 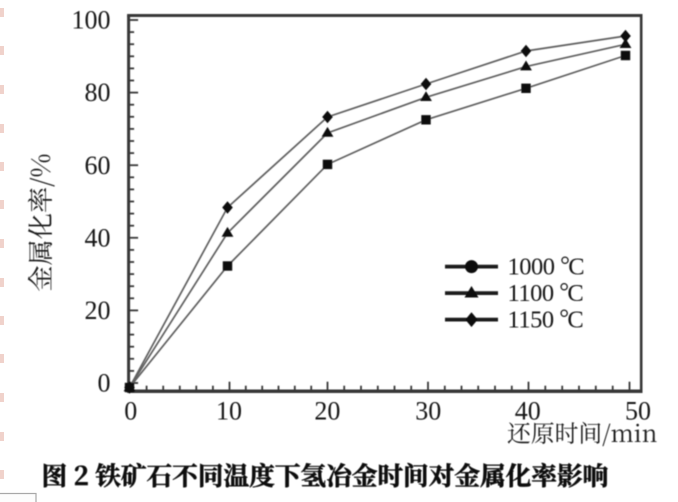 What do you see at coordinates (91, 20) in the screenshot?
I see `svg-text: 100` at bounding box center [91, 20].